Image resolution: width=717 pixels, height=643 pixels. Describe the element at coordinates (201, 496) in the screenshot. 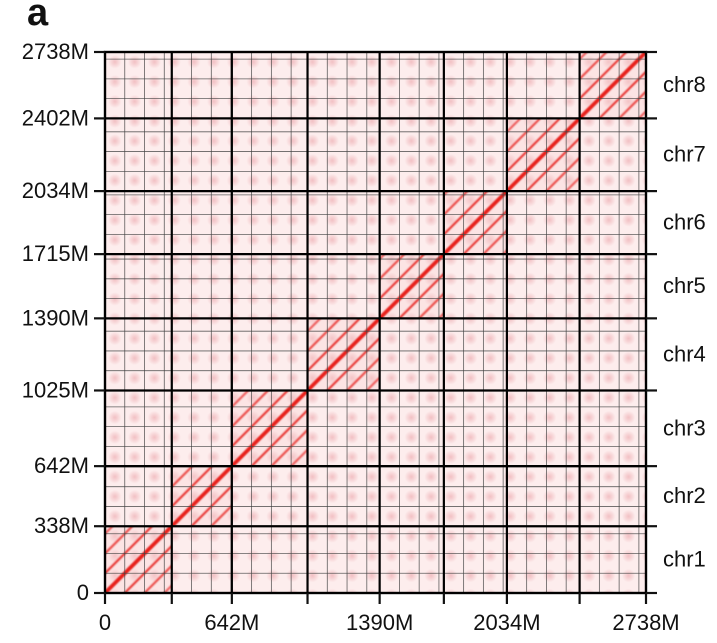

I see `chr-block-chr2` at that location.